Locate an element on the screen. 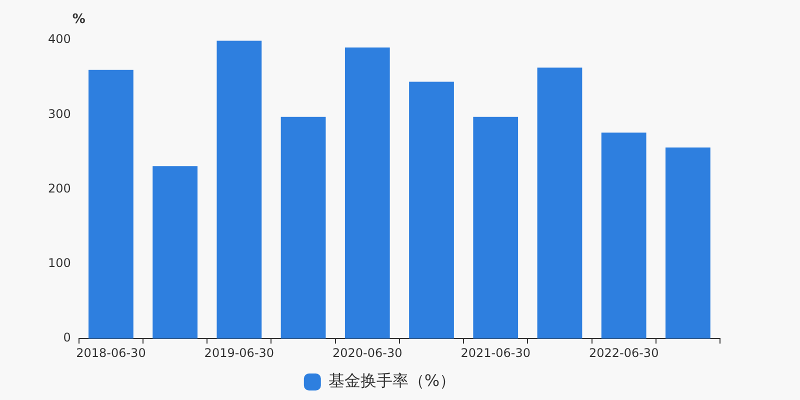 This screenshot has height=400, width=800. y-tick-label: 400 is located at coordinates (59, 39).